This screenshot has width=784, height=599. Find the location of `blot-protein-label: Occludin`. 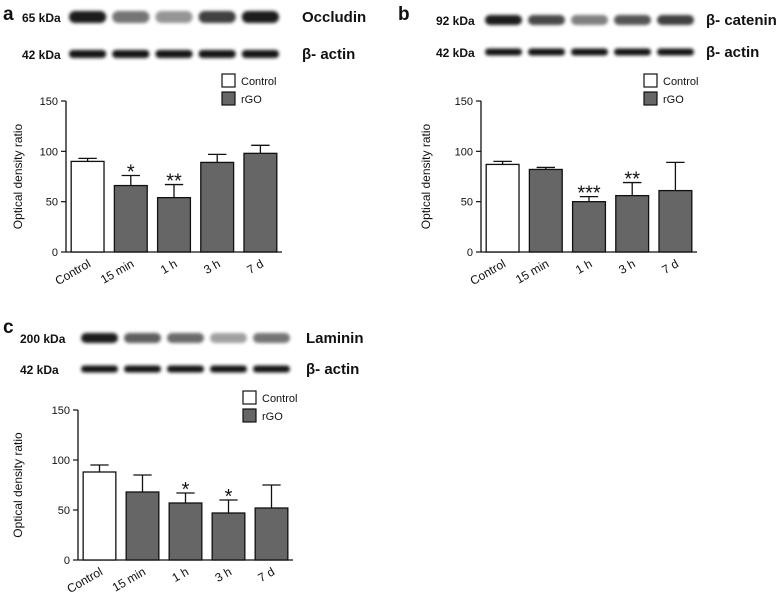

blot-protein-label: Occludin is located at coordinates (334, 17).